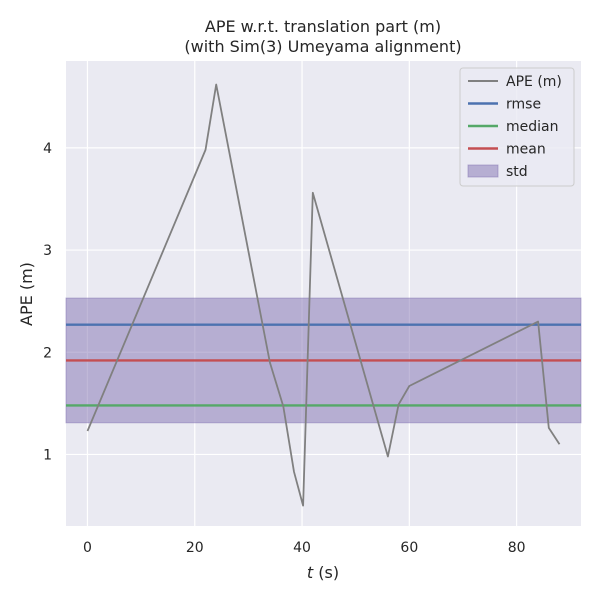 The image size is (600, 600). I want to click on legend-label-median: median, so click(532, 127).